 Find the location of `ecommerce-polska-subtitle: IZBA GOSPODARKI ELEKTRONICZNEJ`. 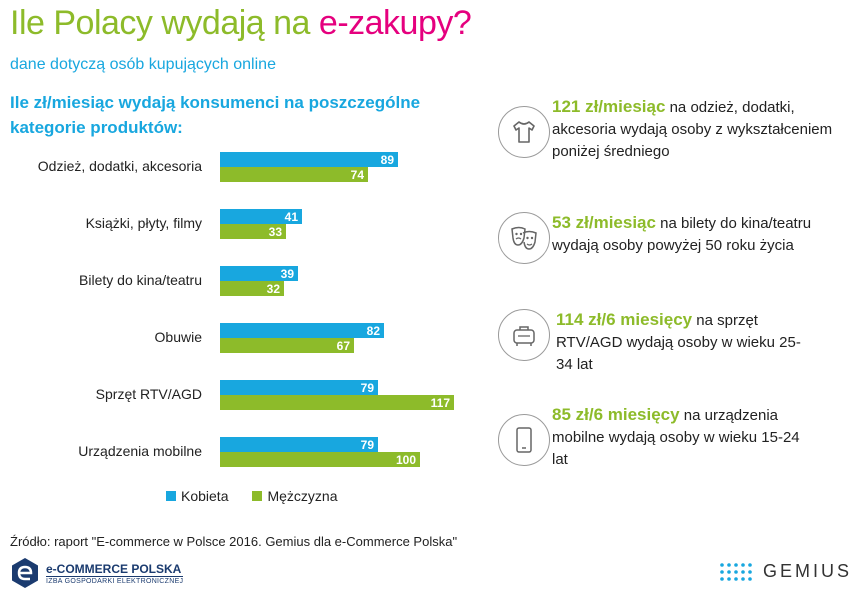

ecommerce-polska-subtitle: IZBA GOSPODARKI ELEKTRONICZNEJ is located at coordinates (115, 580).